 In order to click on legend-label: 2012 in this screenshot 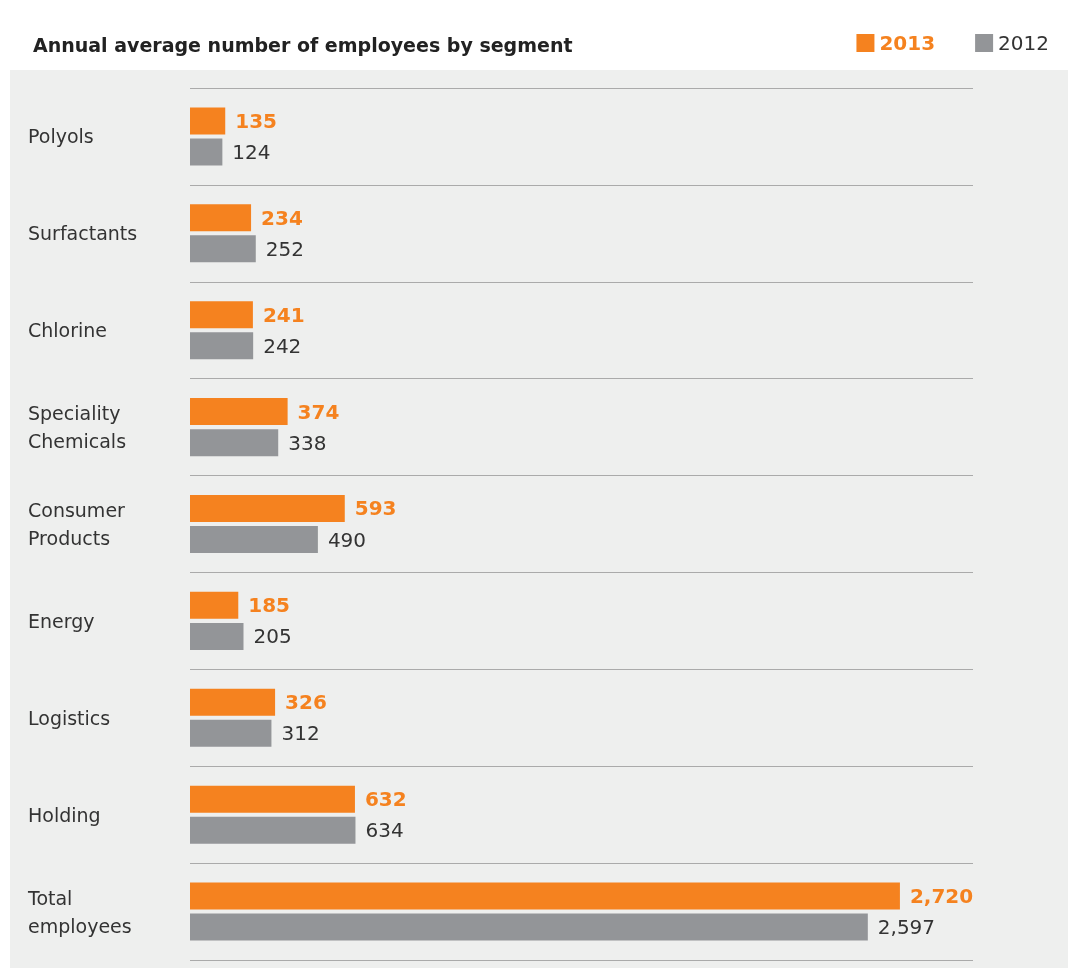, I will do `click(1024, 43)`.